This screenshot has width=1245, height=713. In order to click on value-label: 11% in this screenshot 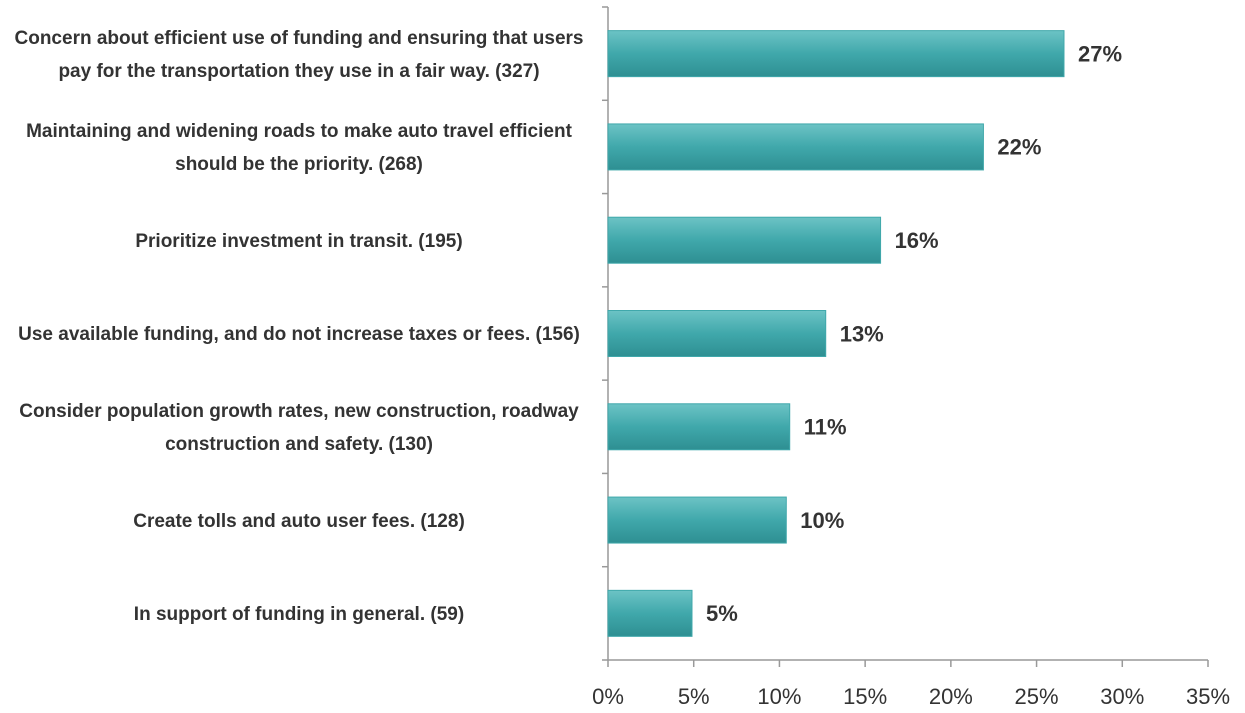, I will do `click(825, 427)`.